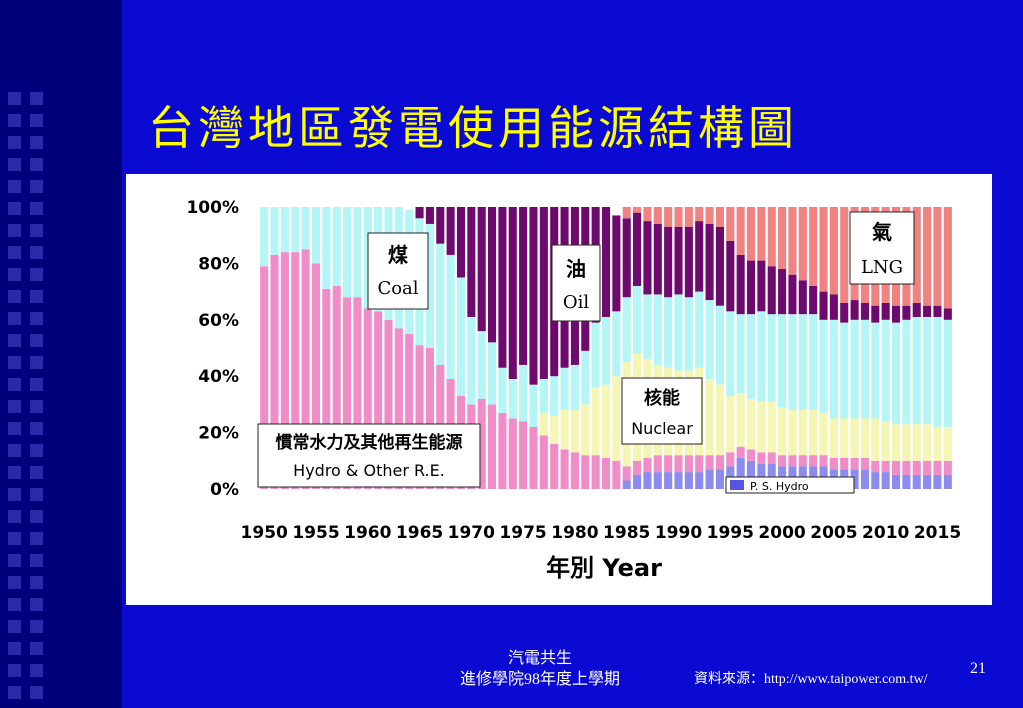 Image resolution: width=1023 pixels, height=708 pixels. Describe the element at coordinates (927, 311) in the screenshot. I see `bar-segment-oil-2014` at that location.